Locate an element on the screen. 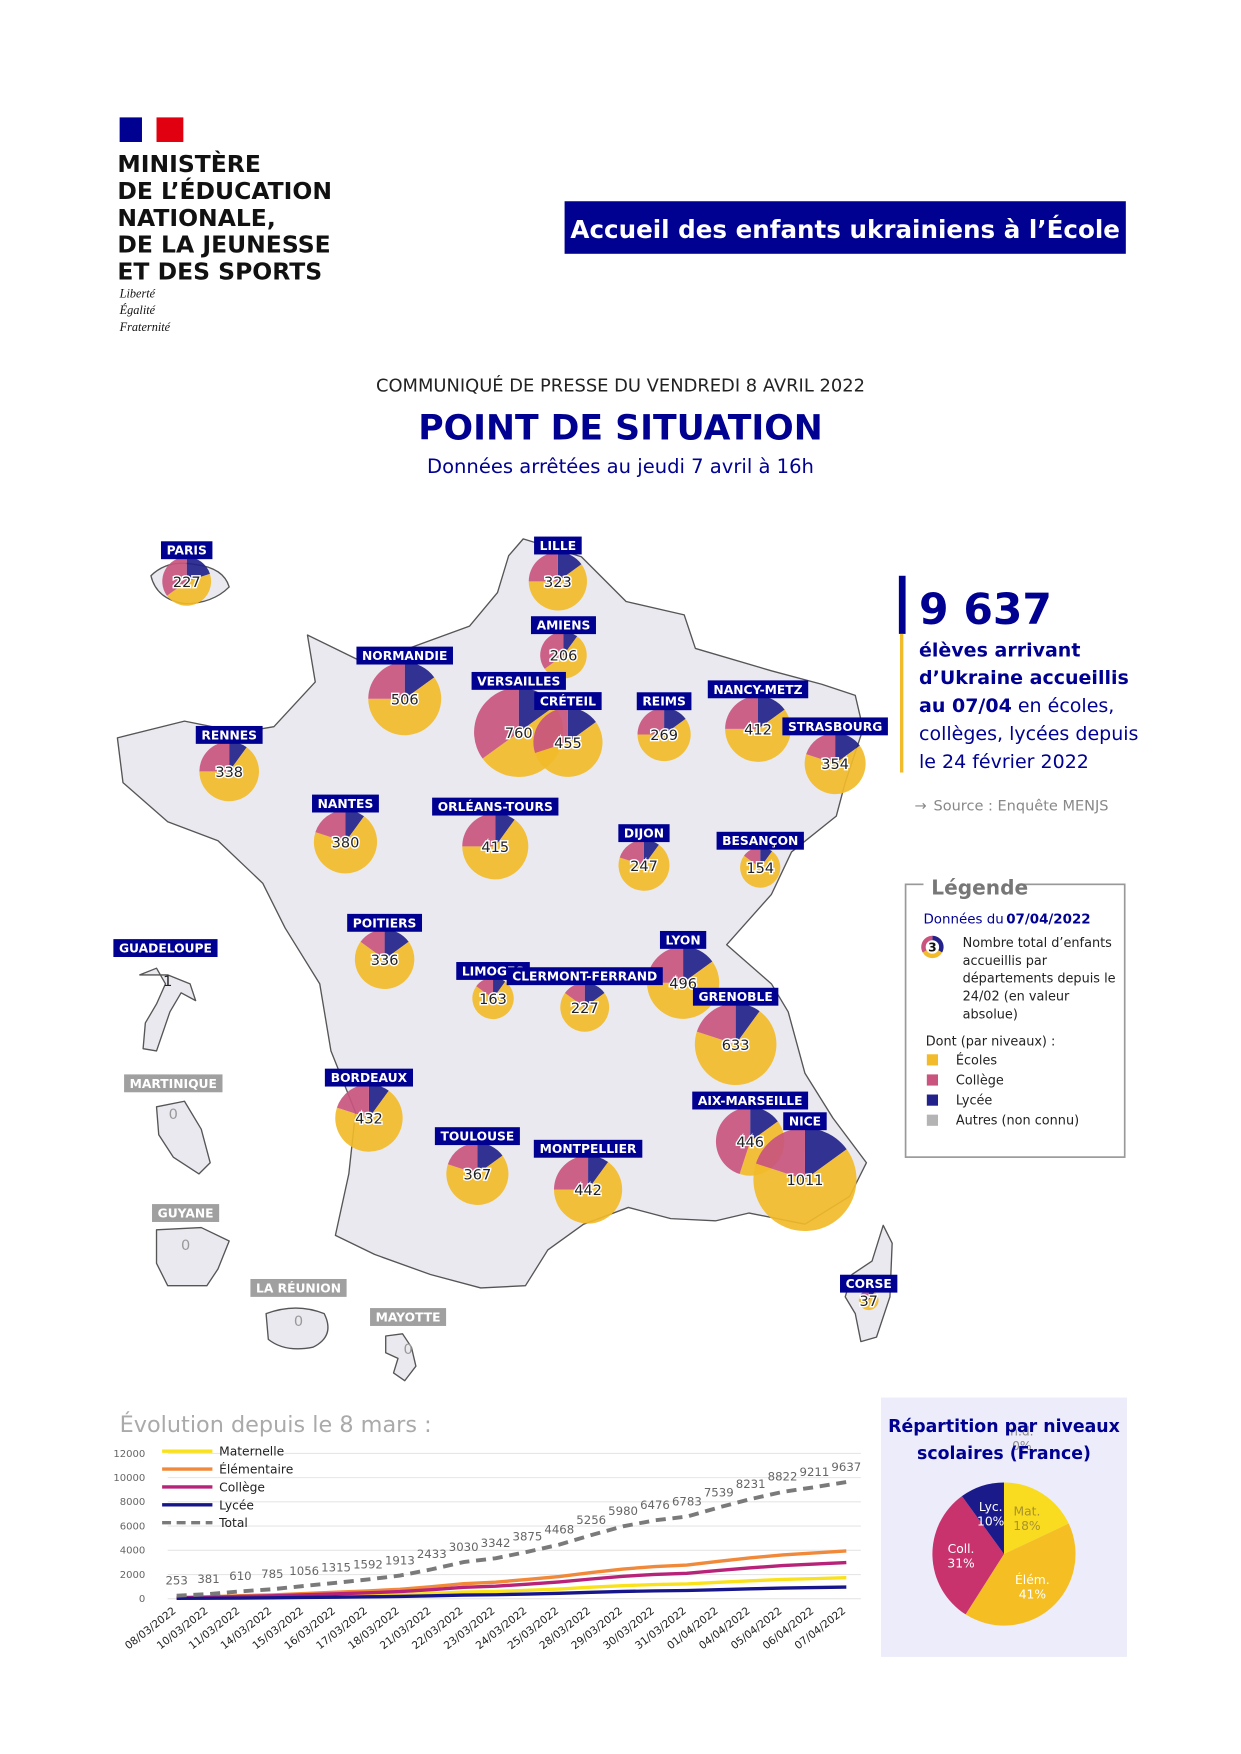 The width and height of the screenshot is (1241, 1754). region-label: REIMS is located at coordinates (663, 702).